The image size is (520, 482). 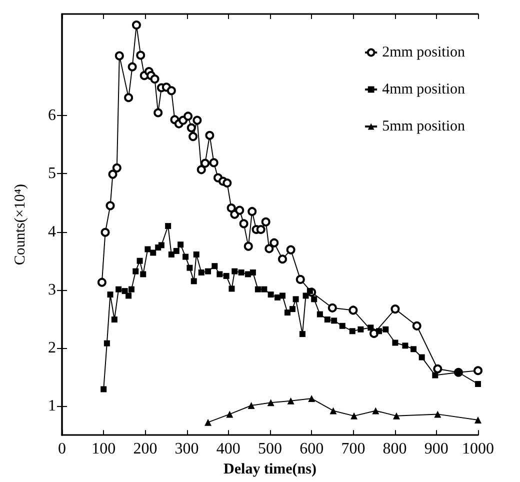 What do you see at coordinates (478, 449) in the screenshot?
I see `x-tick-label: 1000` at bounding box center [478, 449].